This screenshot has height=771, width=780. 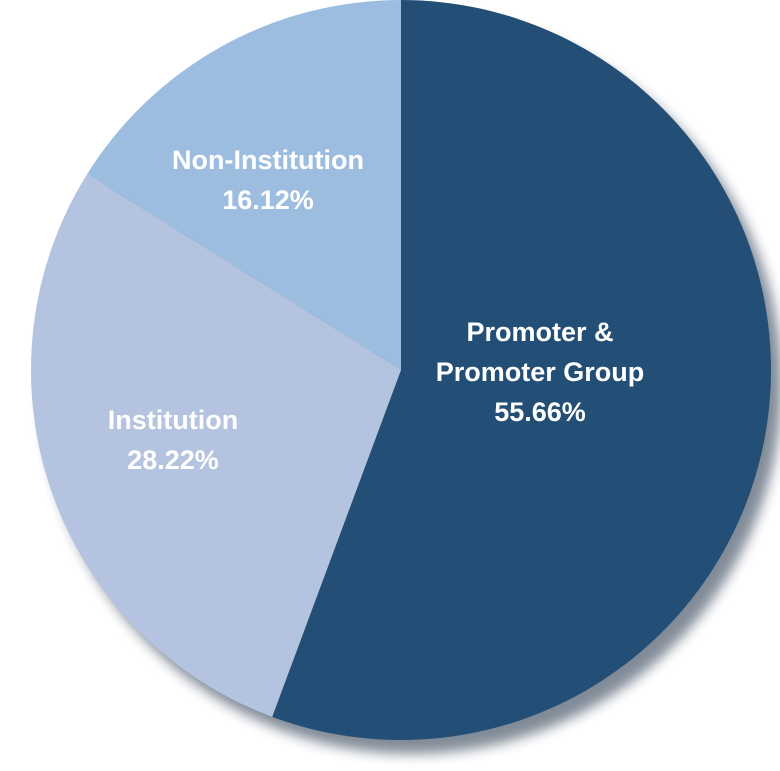 What do you see at coordinates (173, 460) in the screenshot?
I see `value-label: 28.22%` at bounding box center [173, 460].